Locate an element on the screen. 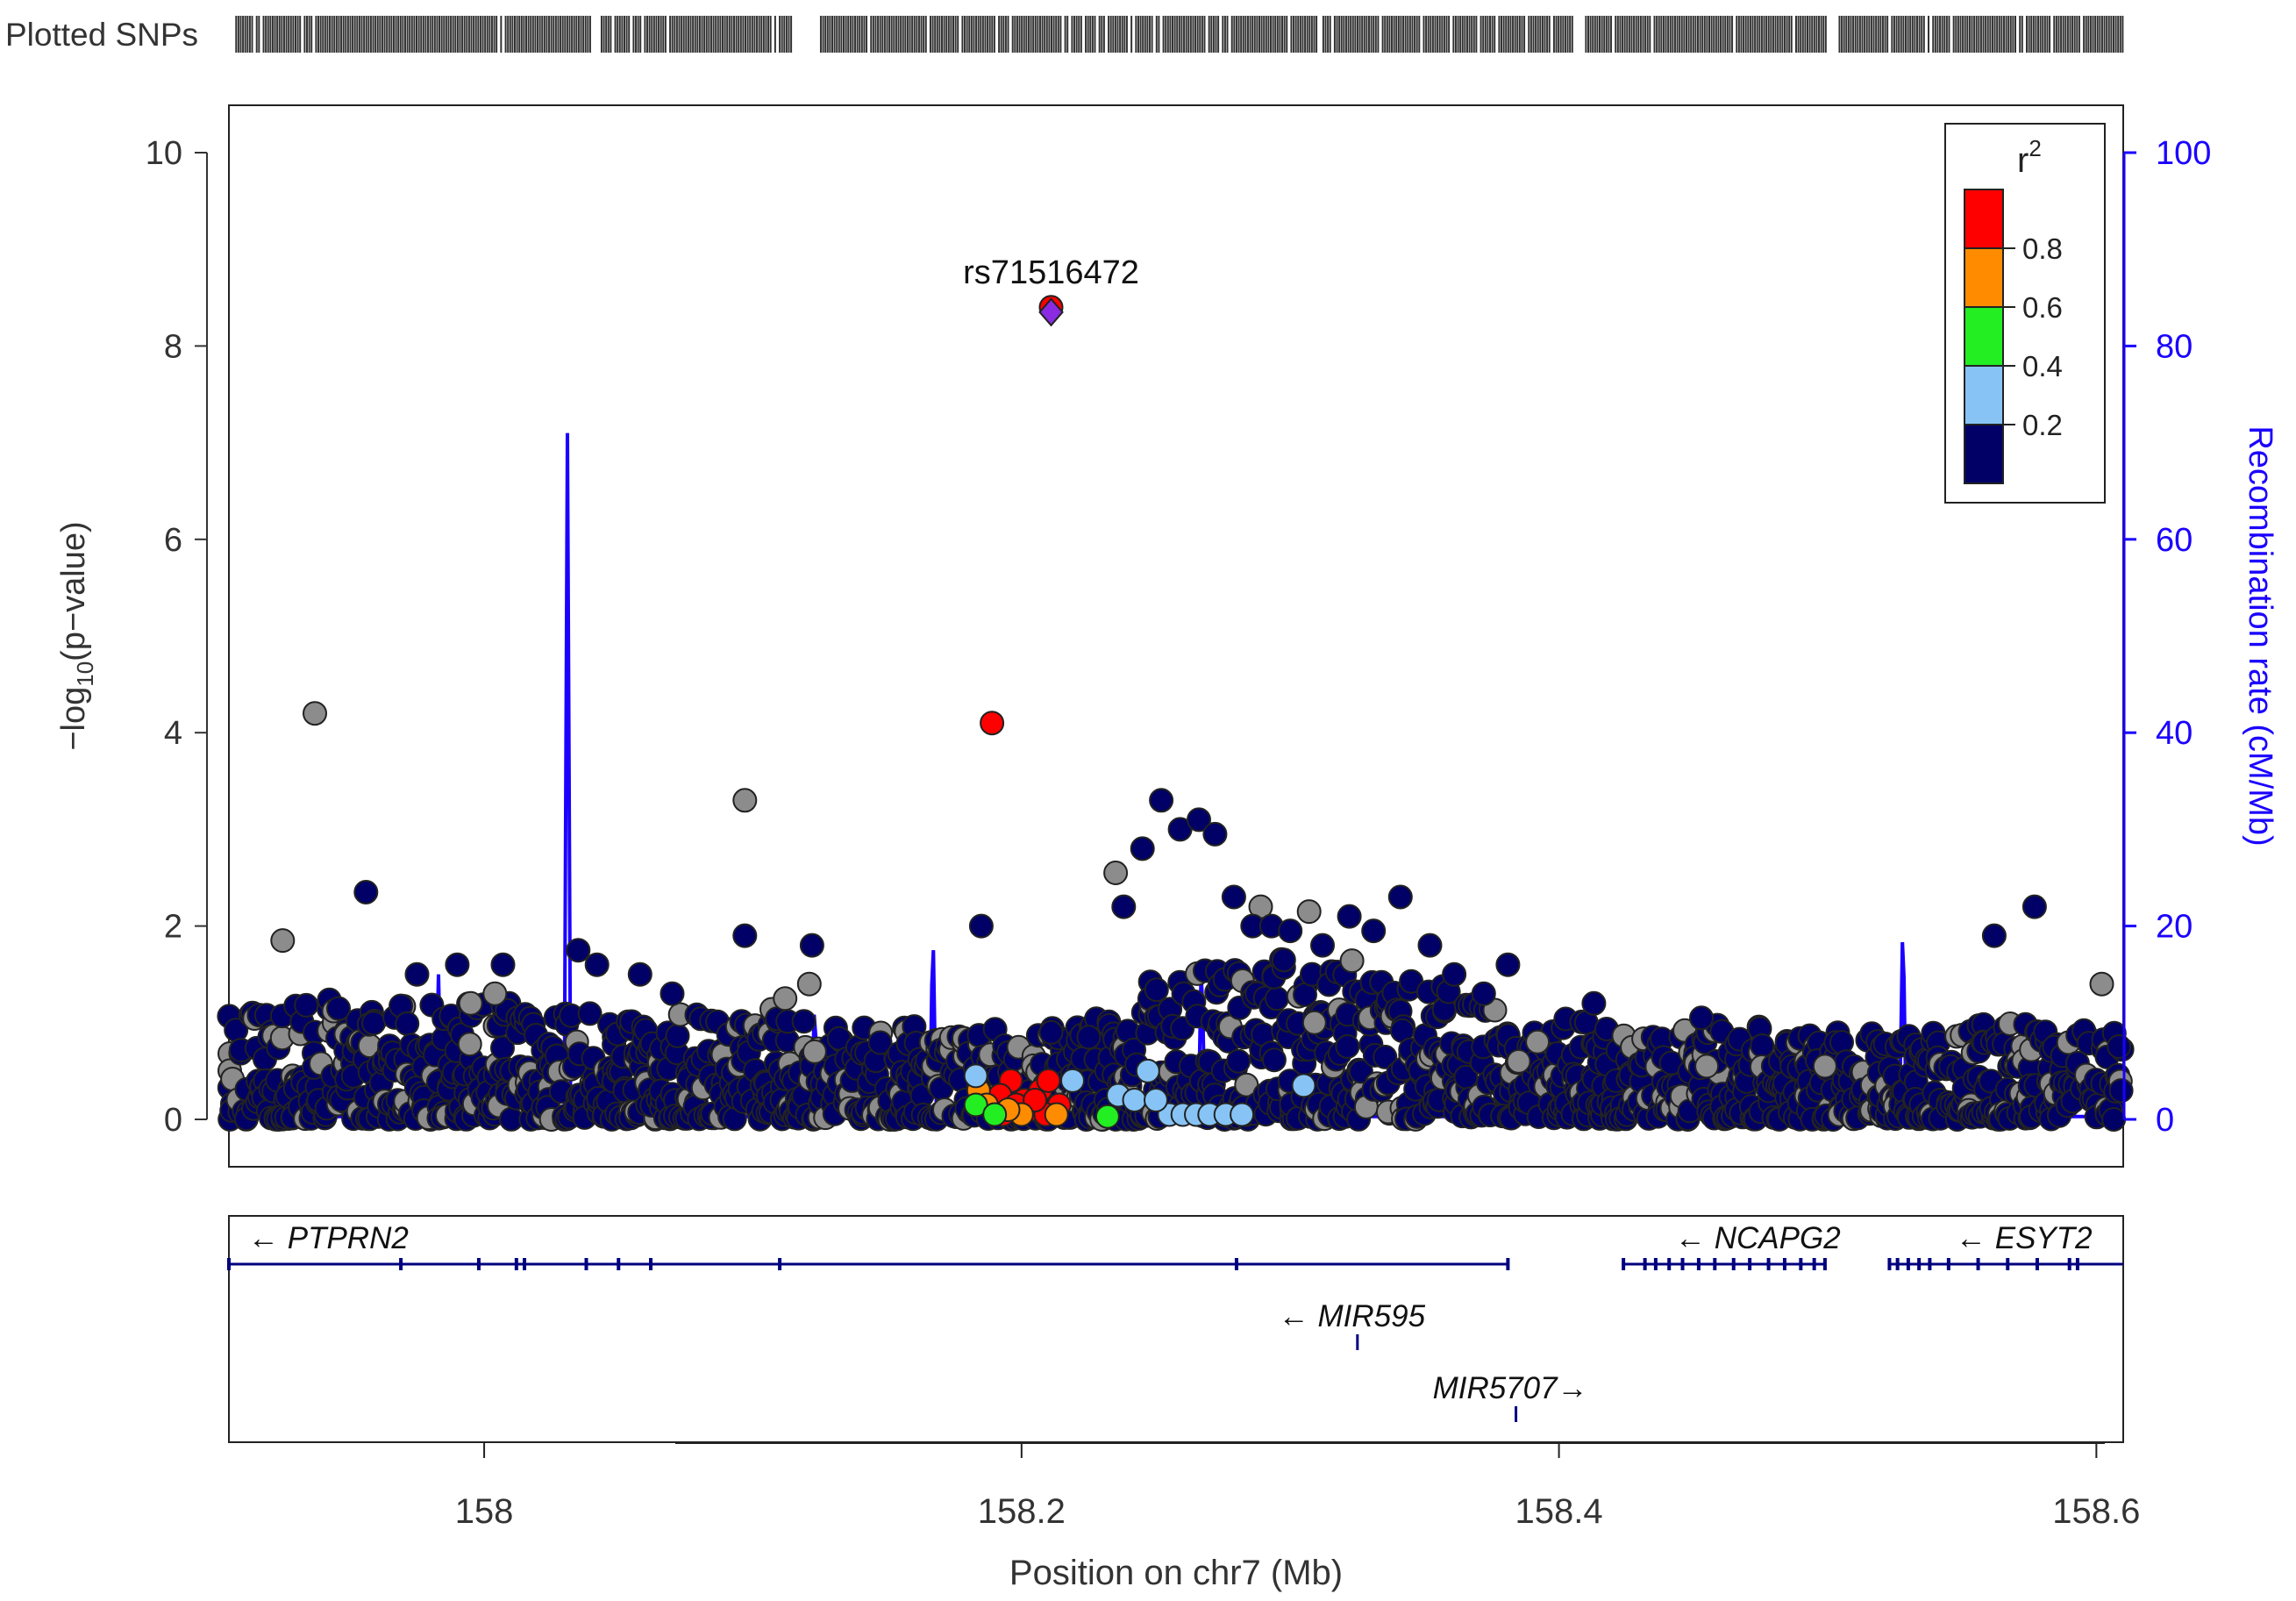 The height and width of the screenshot is (1601, 2296). y-left-tick-label: 2 is located at coordinates (173, 928).